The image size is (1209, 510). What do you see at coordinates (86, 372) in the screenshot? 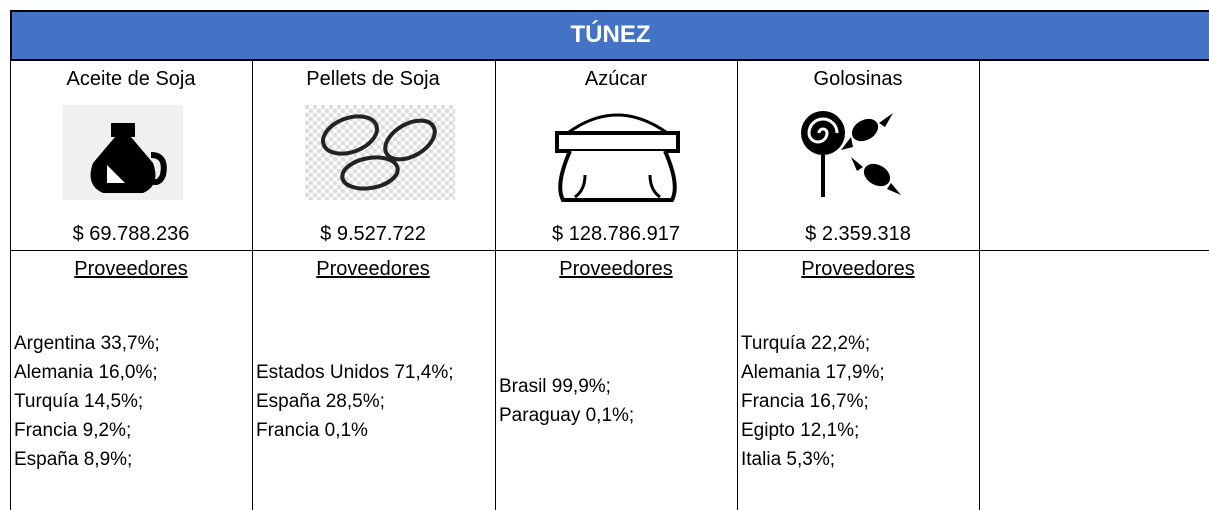
I see `supplier: Alemania 16,0%;` at bounding box center [86, 372].